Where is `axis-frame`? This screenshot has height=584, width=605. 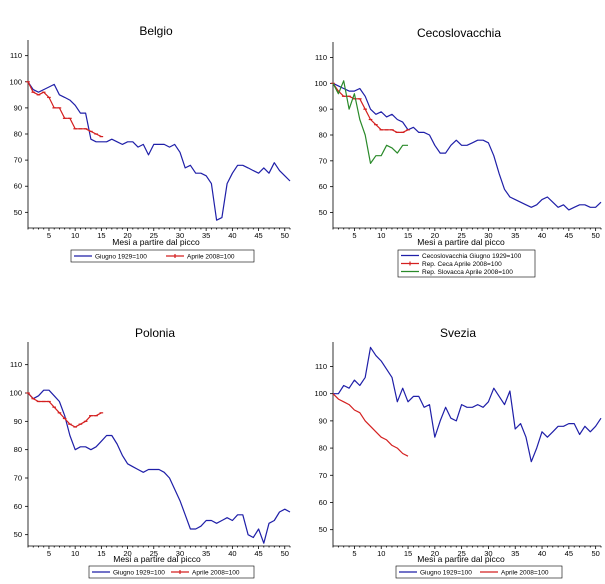 axis-frame is located at coordinates (466, 135).